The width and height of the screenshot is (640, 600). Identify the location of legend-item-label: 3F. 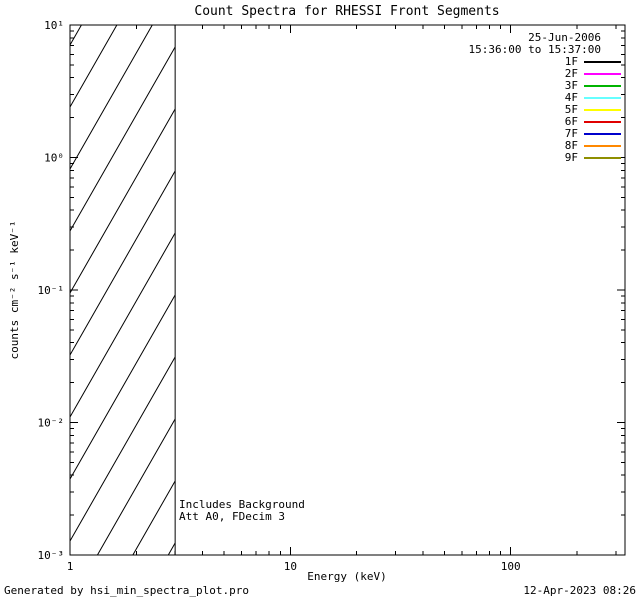
(571, 85).